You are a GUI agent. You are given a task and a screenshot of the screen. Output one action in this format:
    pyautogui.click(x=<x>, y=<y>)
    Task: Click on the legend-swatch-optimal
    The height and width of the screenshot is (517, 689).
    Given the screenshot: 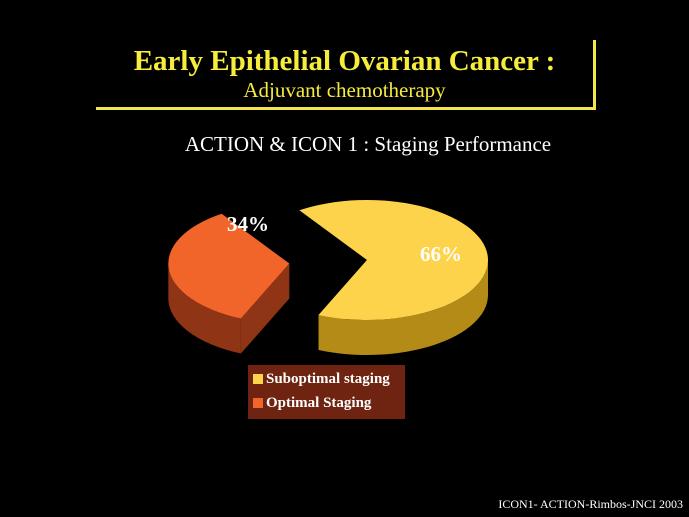 What is the action you would take?
    pyautogui.click(x=258, y=403)
    